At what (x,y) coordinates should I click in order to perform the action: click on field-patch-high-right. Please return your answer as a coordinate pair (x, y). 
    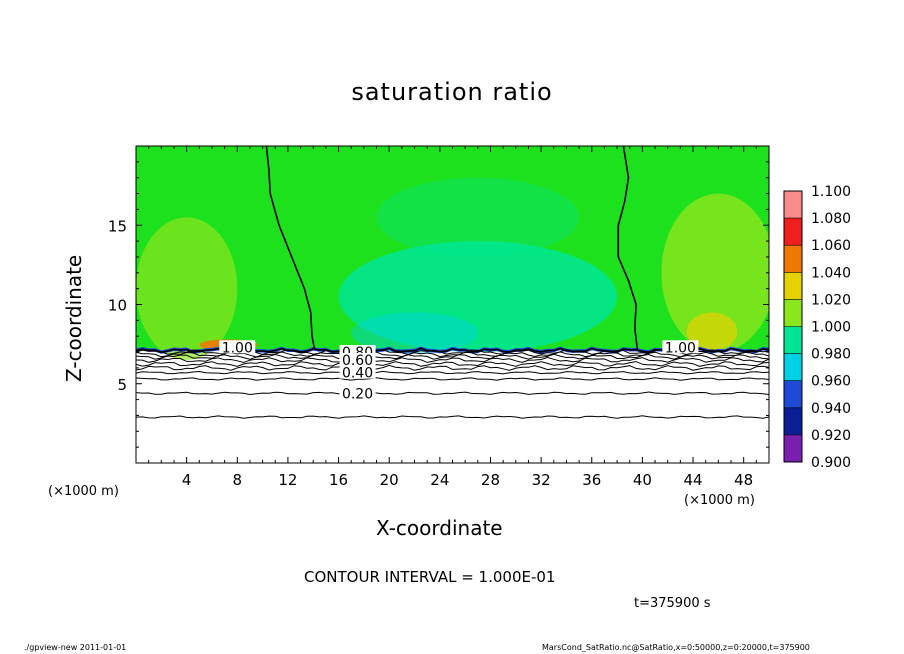
    Looking at the image, I should click on (715, 273).